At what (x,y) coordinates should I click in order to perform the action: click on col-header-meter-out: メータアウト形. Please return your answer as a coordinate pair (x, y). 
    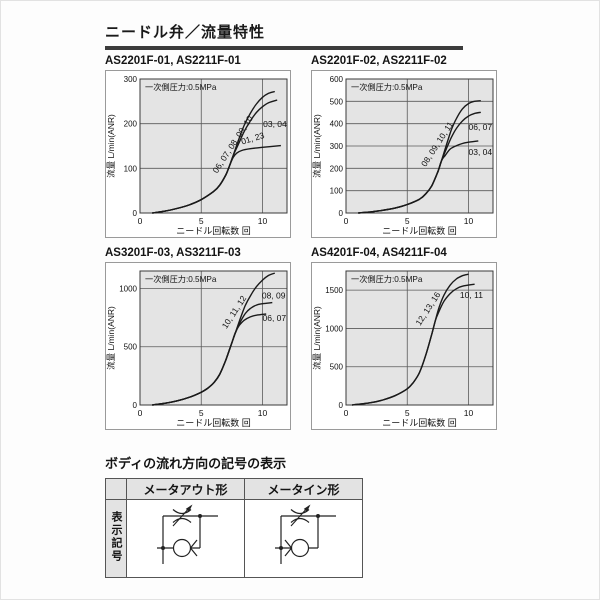
    Looking at the image, I should click on (185, 489).